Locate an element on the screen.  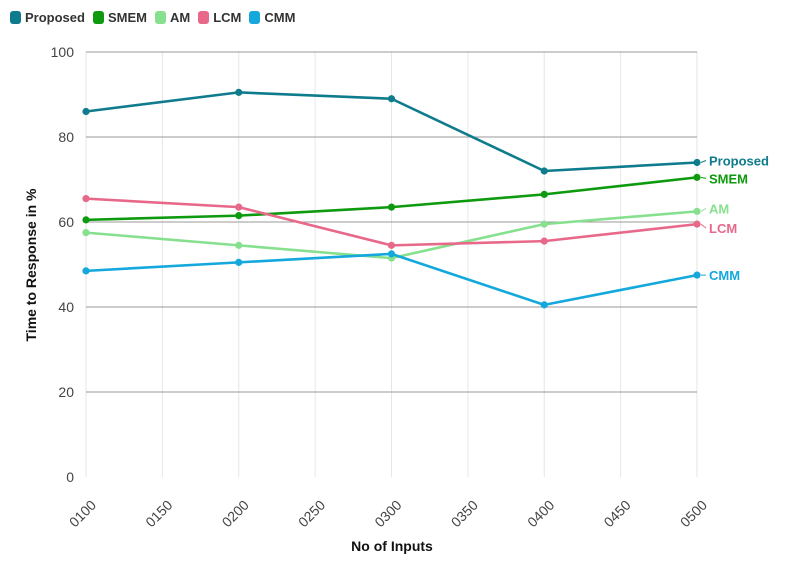
x-tick-label: 0100 is located at coordinates (82, 513).